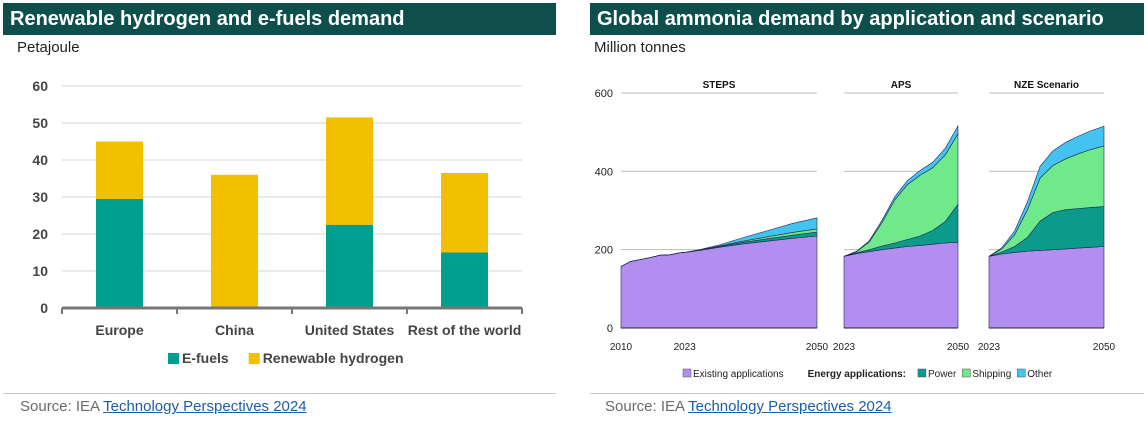 The height and width of the screenshot is (424, 1147). I want to click on y-tick-label: 40, so click(40, 160).